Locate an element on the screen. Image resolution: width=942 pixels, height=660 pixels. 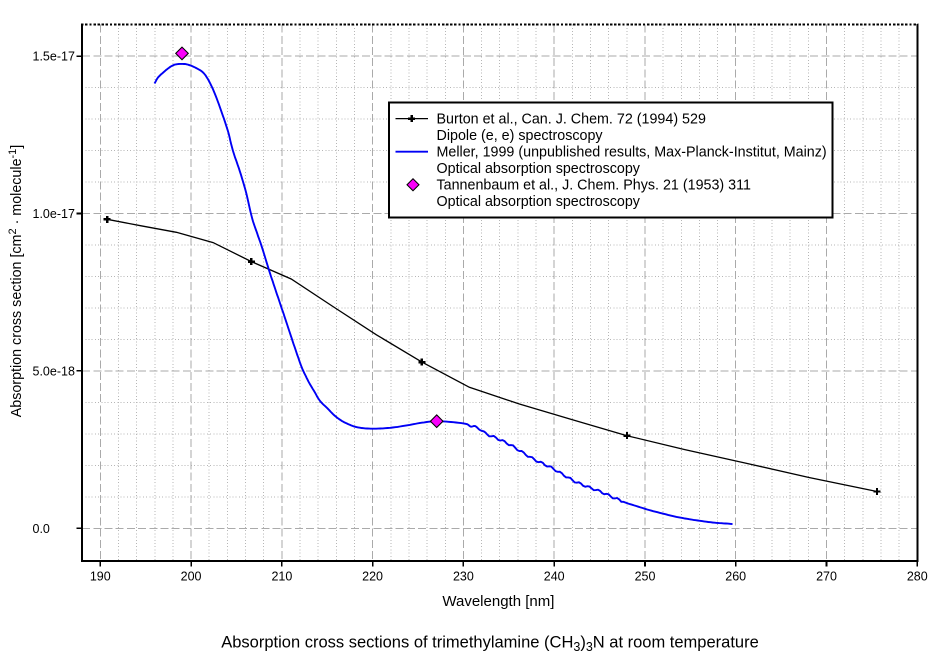
svg-text: 250 is located at coordinates (645, 577).